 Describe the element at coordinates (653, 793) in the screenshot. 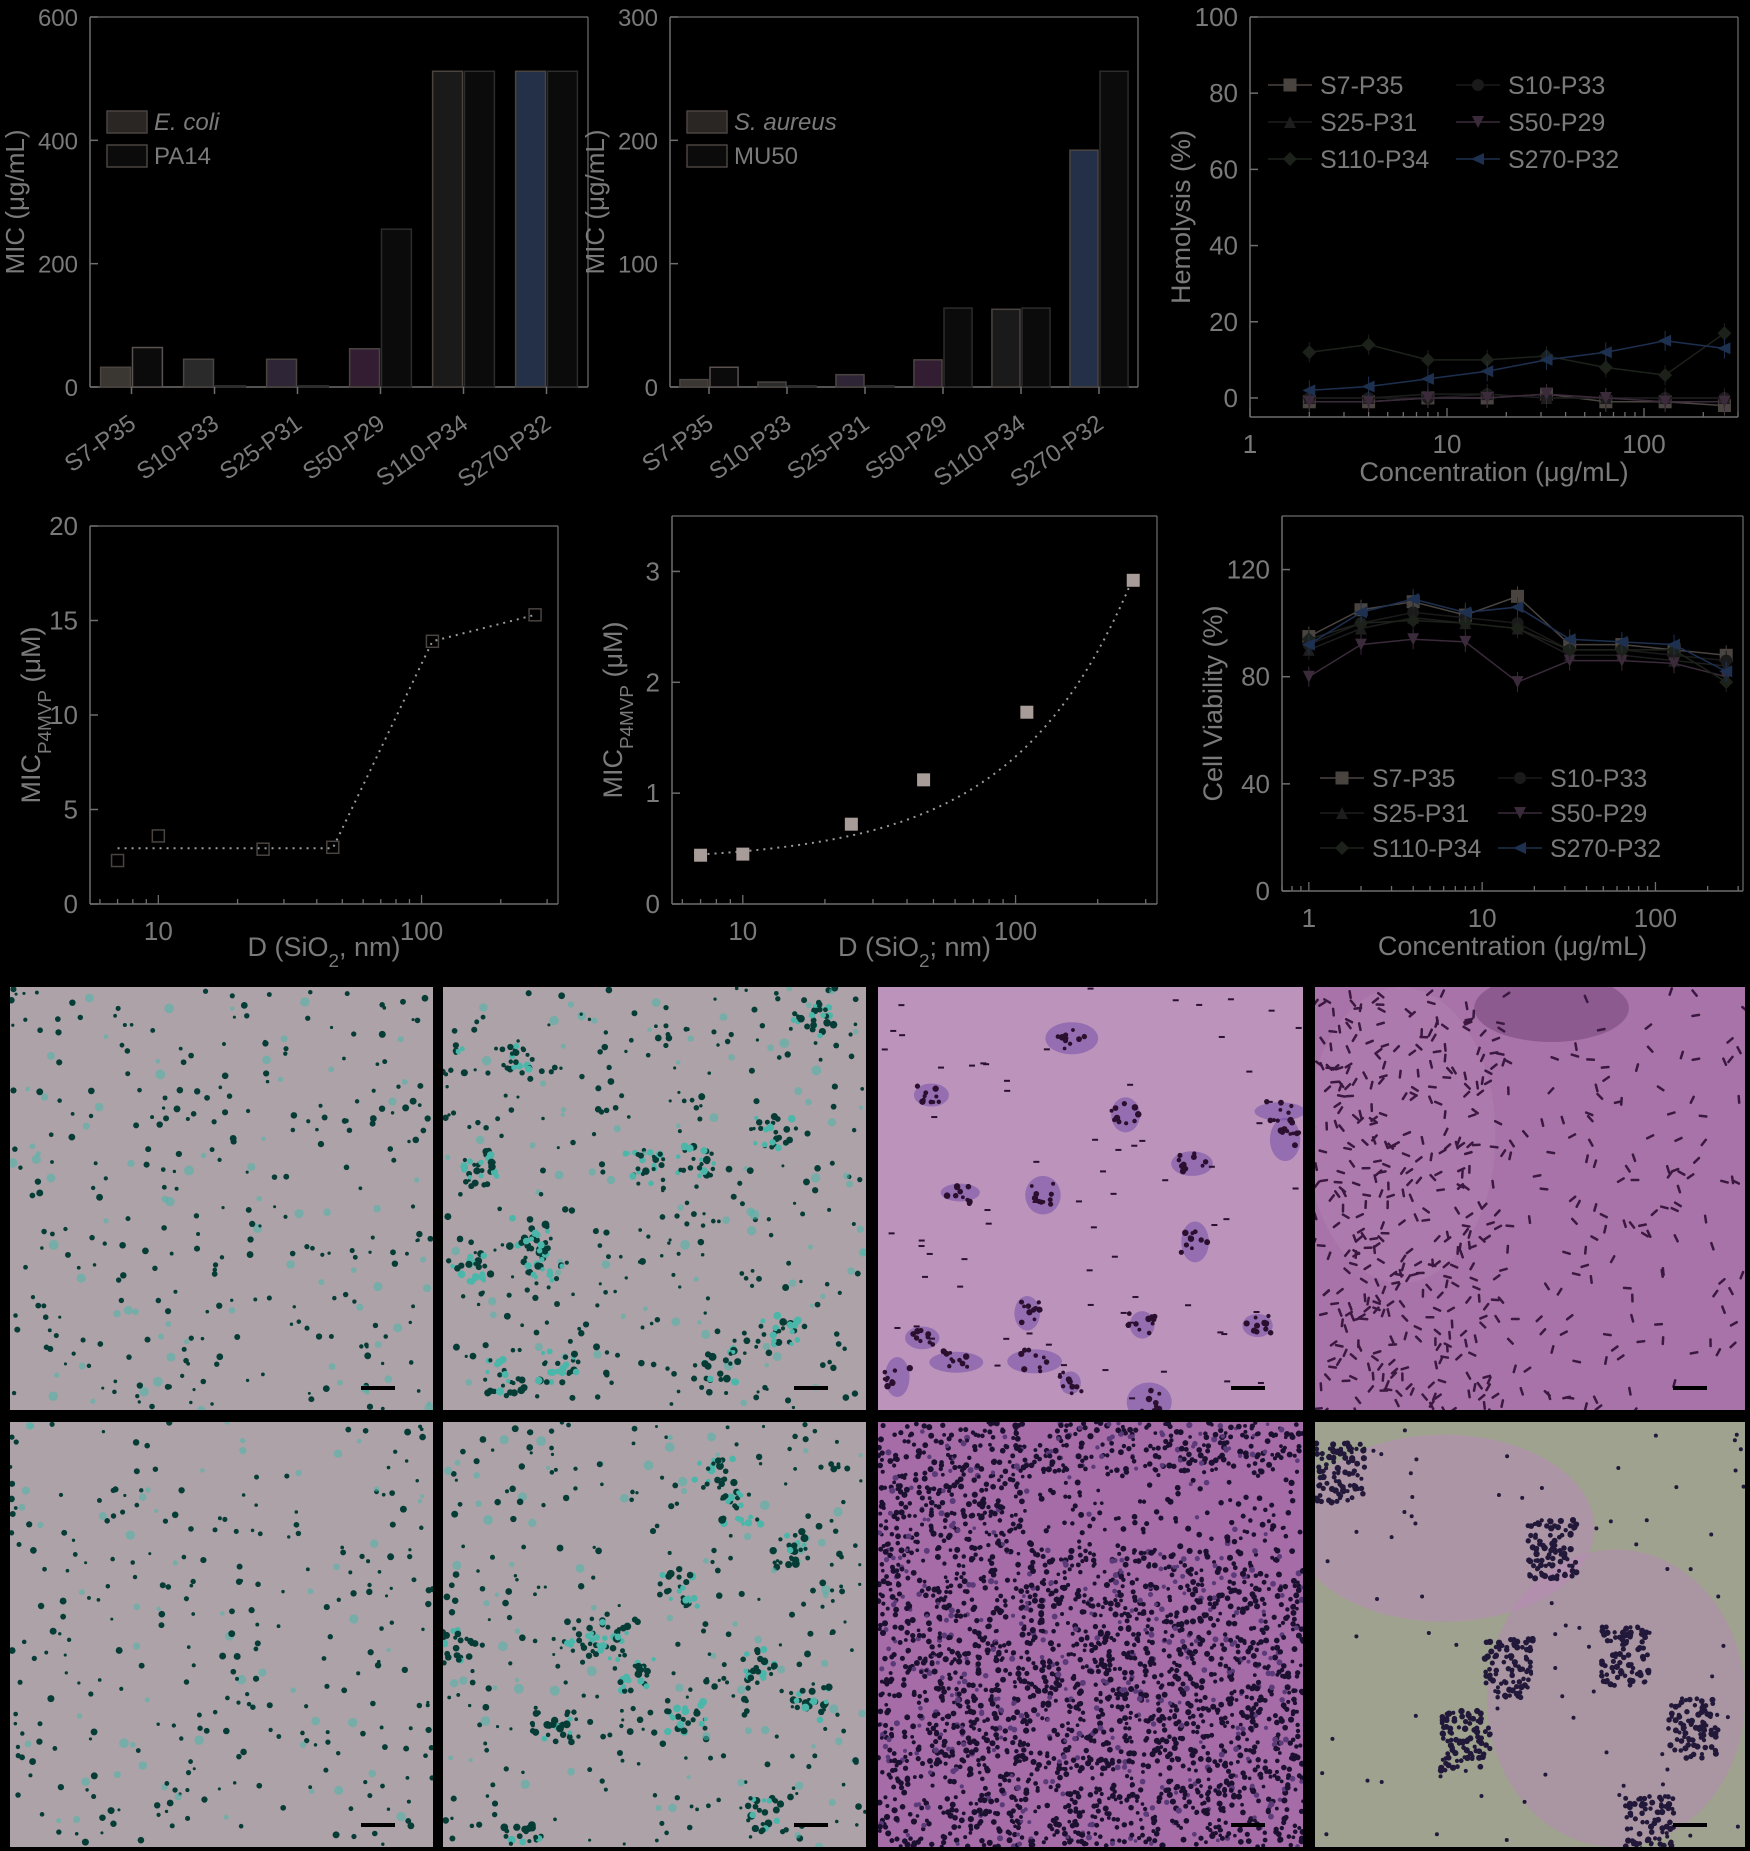

I see `y-tick-label: 1` at that location.